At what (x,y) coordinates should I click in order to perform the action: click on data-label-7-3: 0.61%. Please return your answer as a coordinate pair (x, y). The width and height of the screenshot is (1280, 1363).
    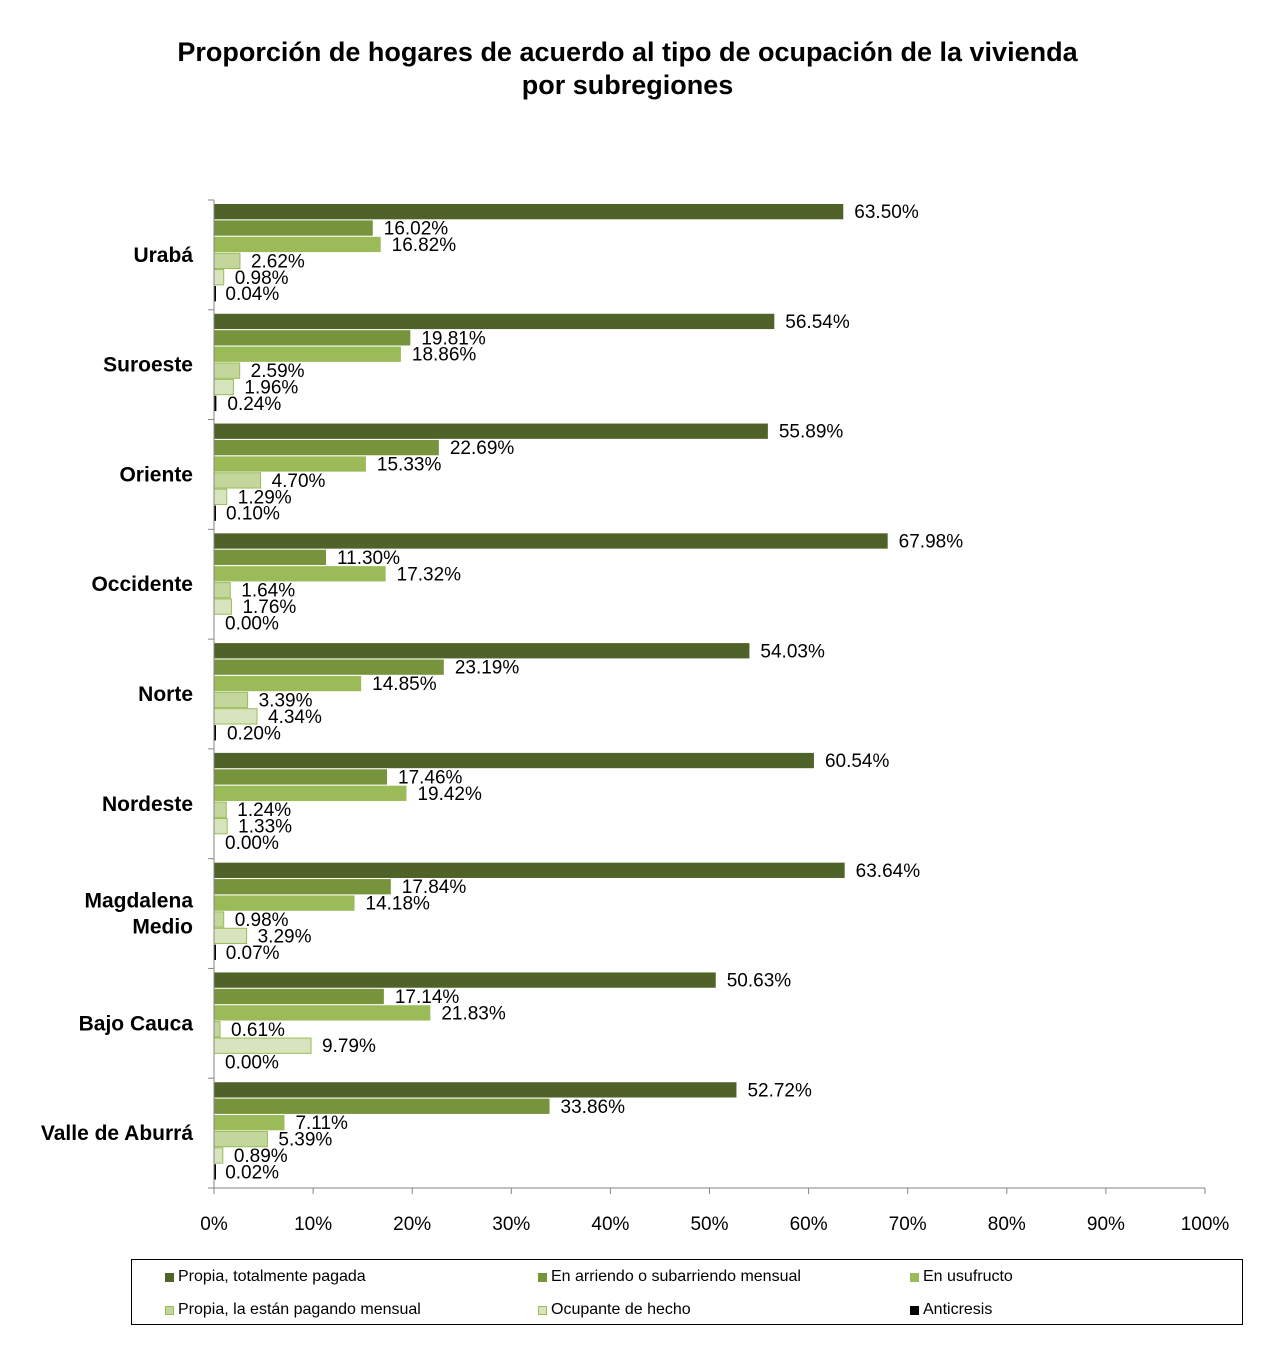
    Looking at the image, I should click on (258, 1030).